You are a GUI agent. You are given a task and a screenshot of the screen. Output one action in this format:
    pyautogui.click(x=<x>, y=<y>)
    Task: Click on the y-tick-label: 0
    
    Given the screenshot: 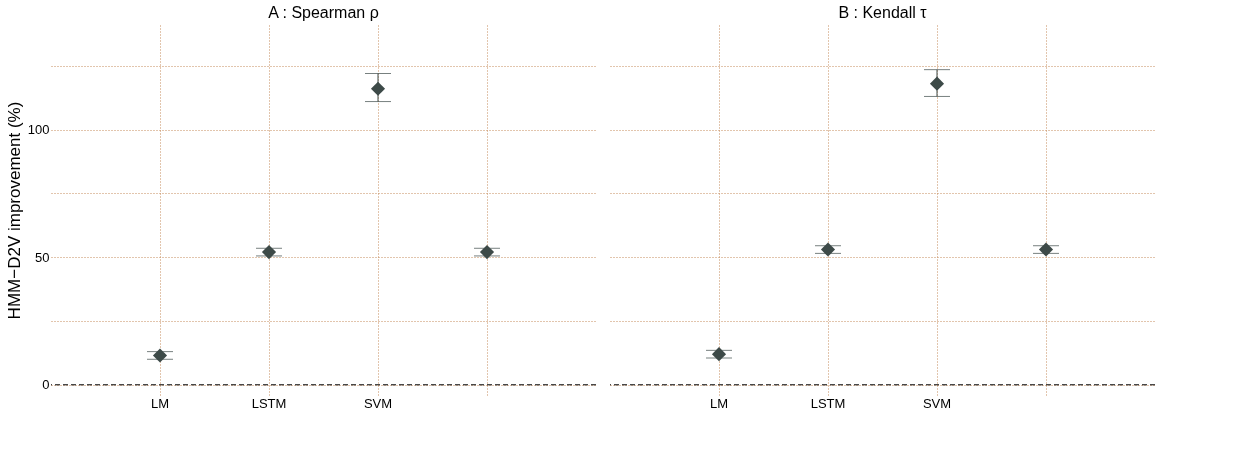 What is the action you would take?
    pyautogui.click(x=46, y=385)
    